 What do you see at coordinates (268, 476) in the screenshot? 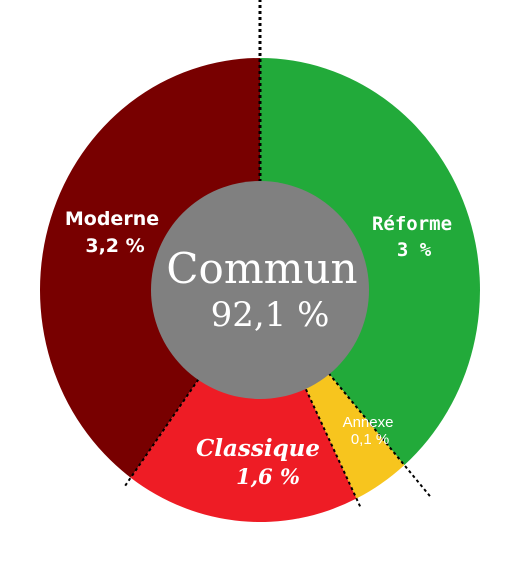
I see `slice-value-classique: 1,6 %` at bounding box center [268, 476].